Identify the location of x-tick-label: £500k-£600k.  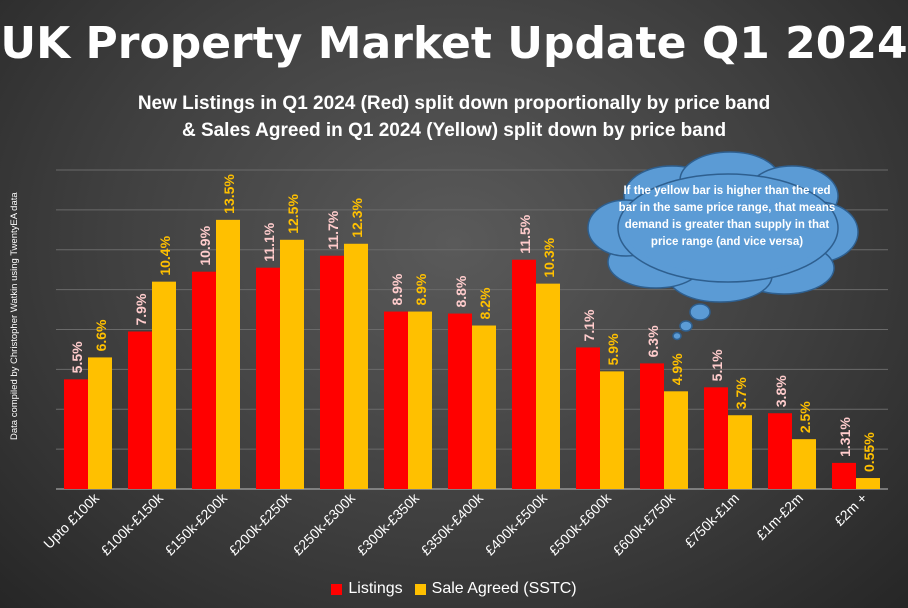
(580, 523).